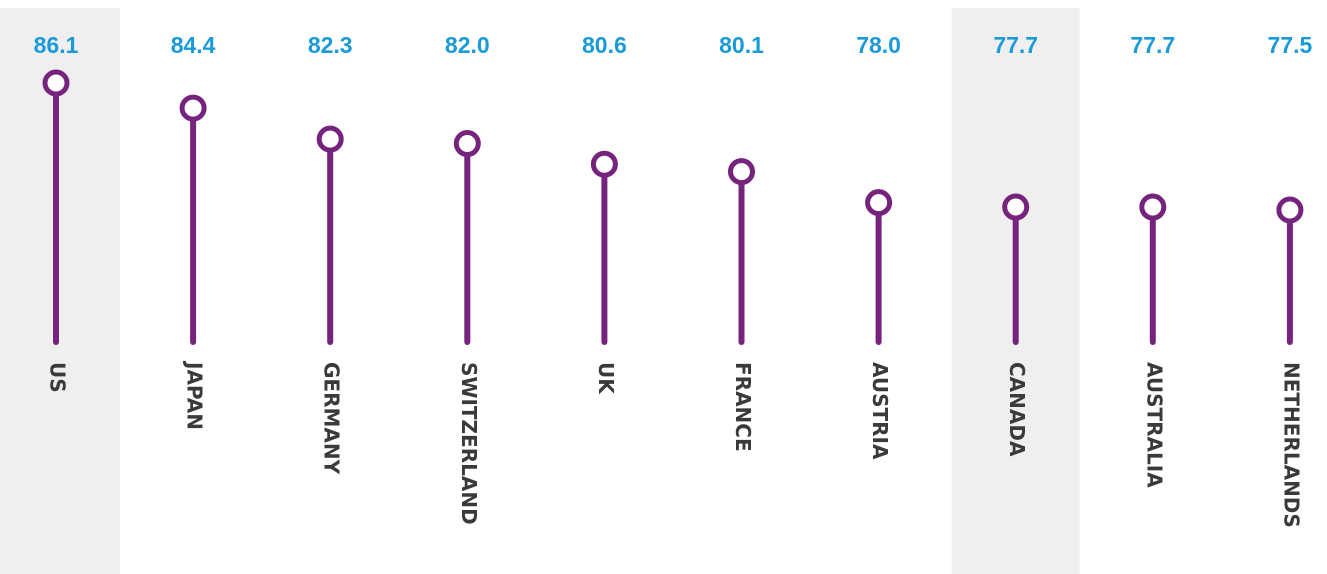  I want to click on value-label-australia: 77.7, so click(1152, 45).